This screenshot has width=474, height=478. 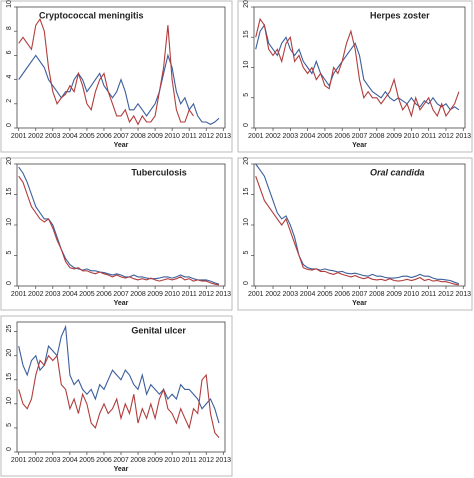 What do you see at coordinates (91, 15) in the screenshot?
I see `panel-title: Cryptococcal meningitis` at bounding box center [91, 15].